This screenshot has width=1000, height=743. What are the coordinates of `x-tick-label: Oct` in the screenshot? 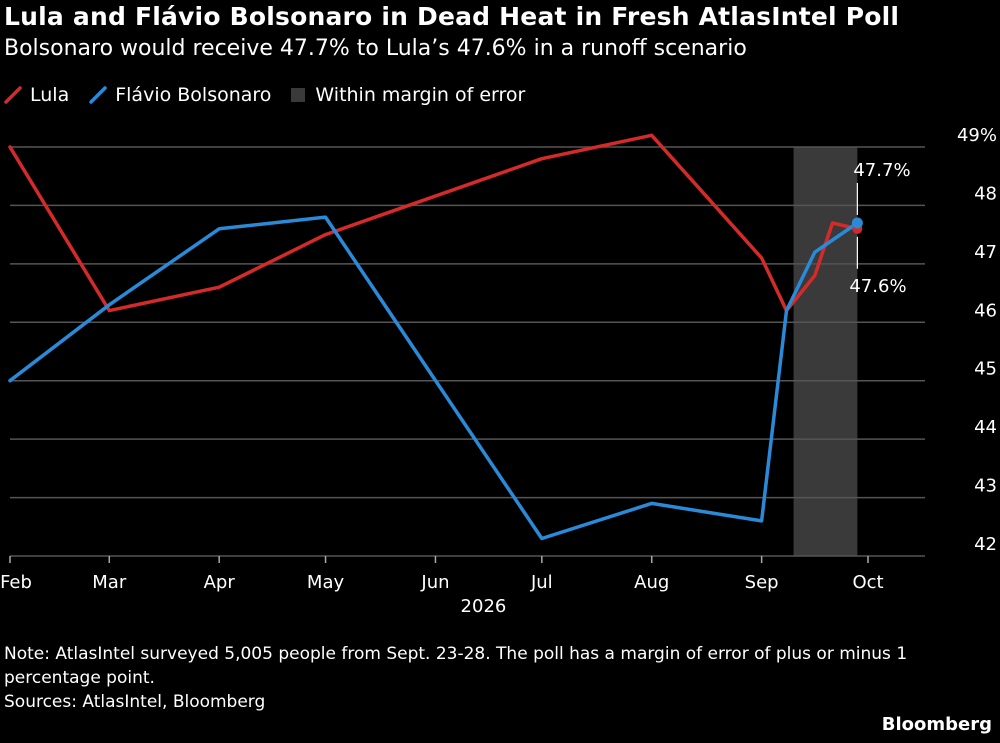 It's located at (867, 582).